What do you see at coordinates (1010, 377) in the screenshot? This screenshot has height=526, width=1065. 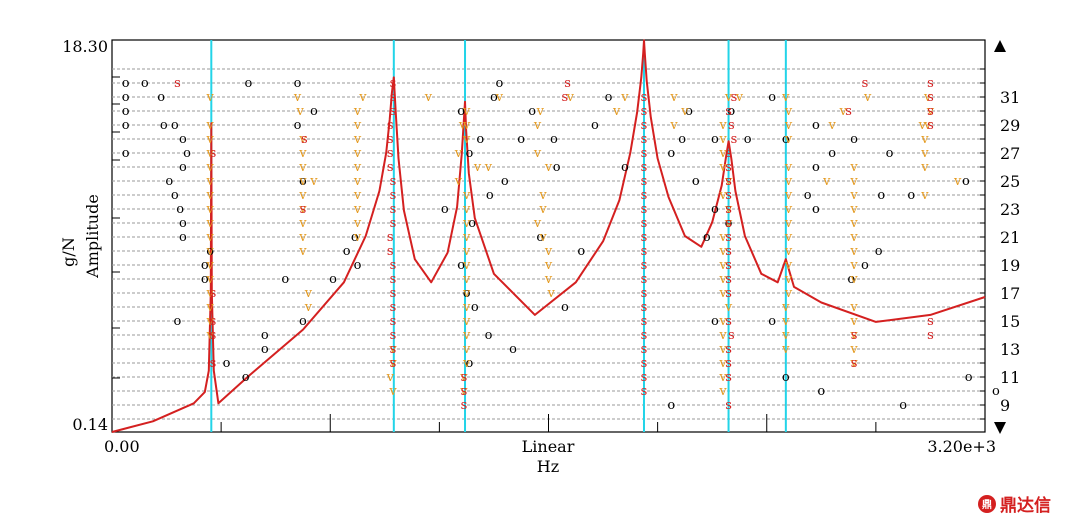 I see `right-axis-label: 11` at bounding box center [1010, 377].